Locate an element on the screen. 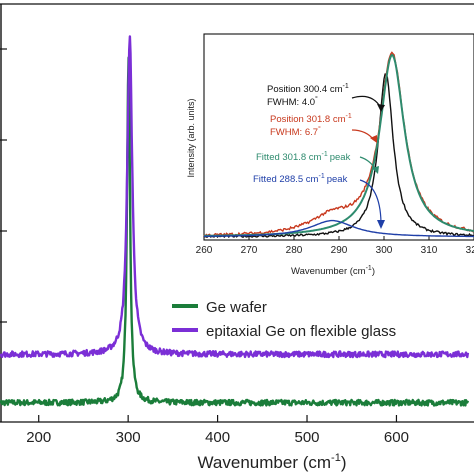  arrow-blue is located at coordinates (370, 201).